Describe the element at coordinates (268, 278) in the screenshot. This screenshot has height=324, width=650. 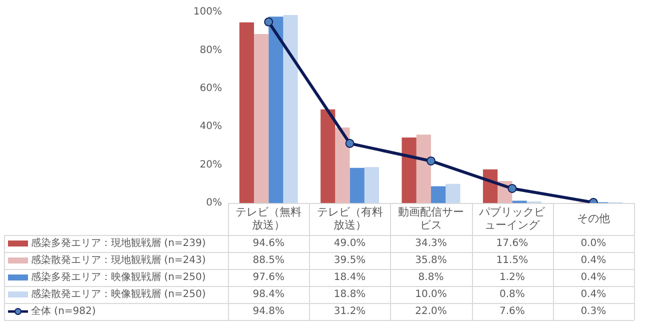
I see `data-label: 97.6%` at that location.